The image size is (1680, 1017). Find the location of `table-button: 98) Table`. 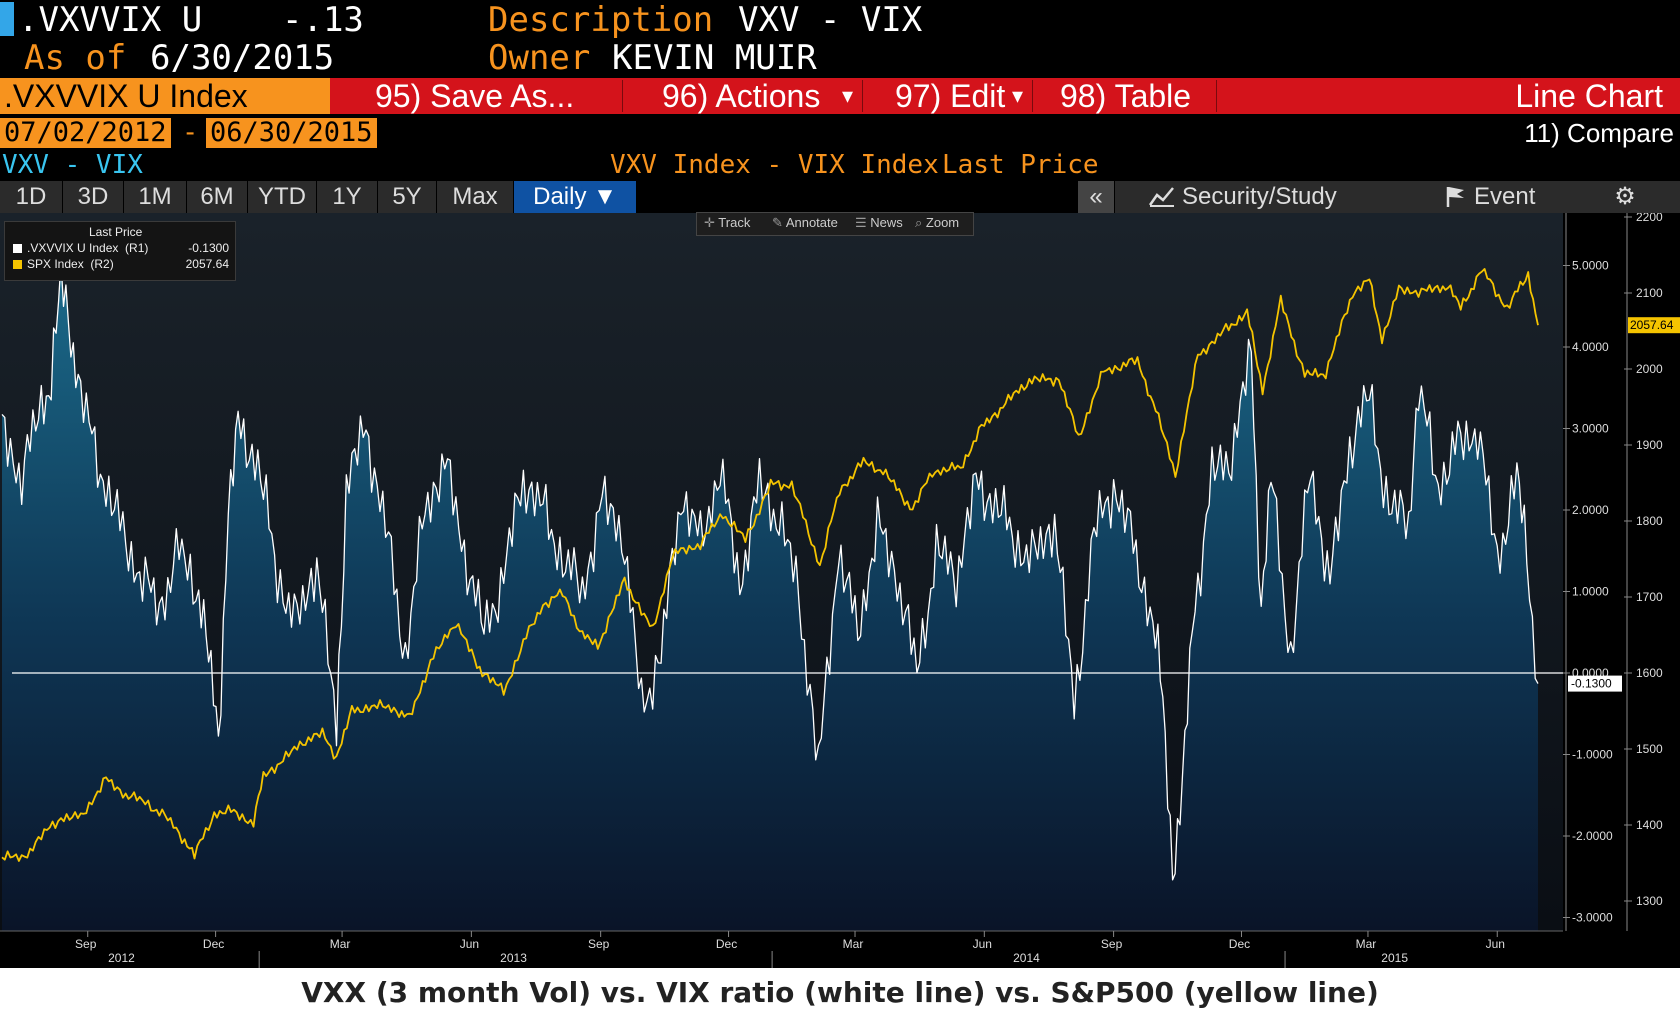

table-button: 98) Table is located at coordinates (1126, 96).